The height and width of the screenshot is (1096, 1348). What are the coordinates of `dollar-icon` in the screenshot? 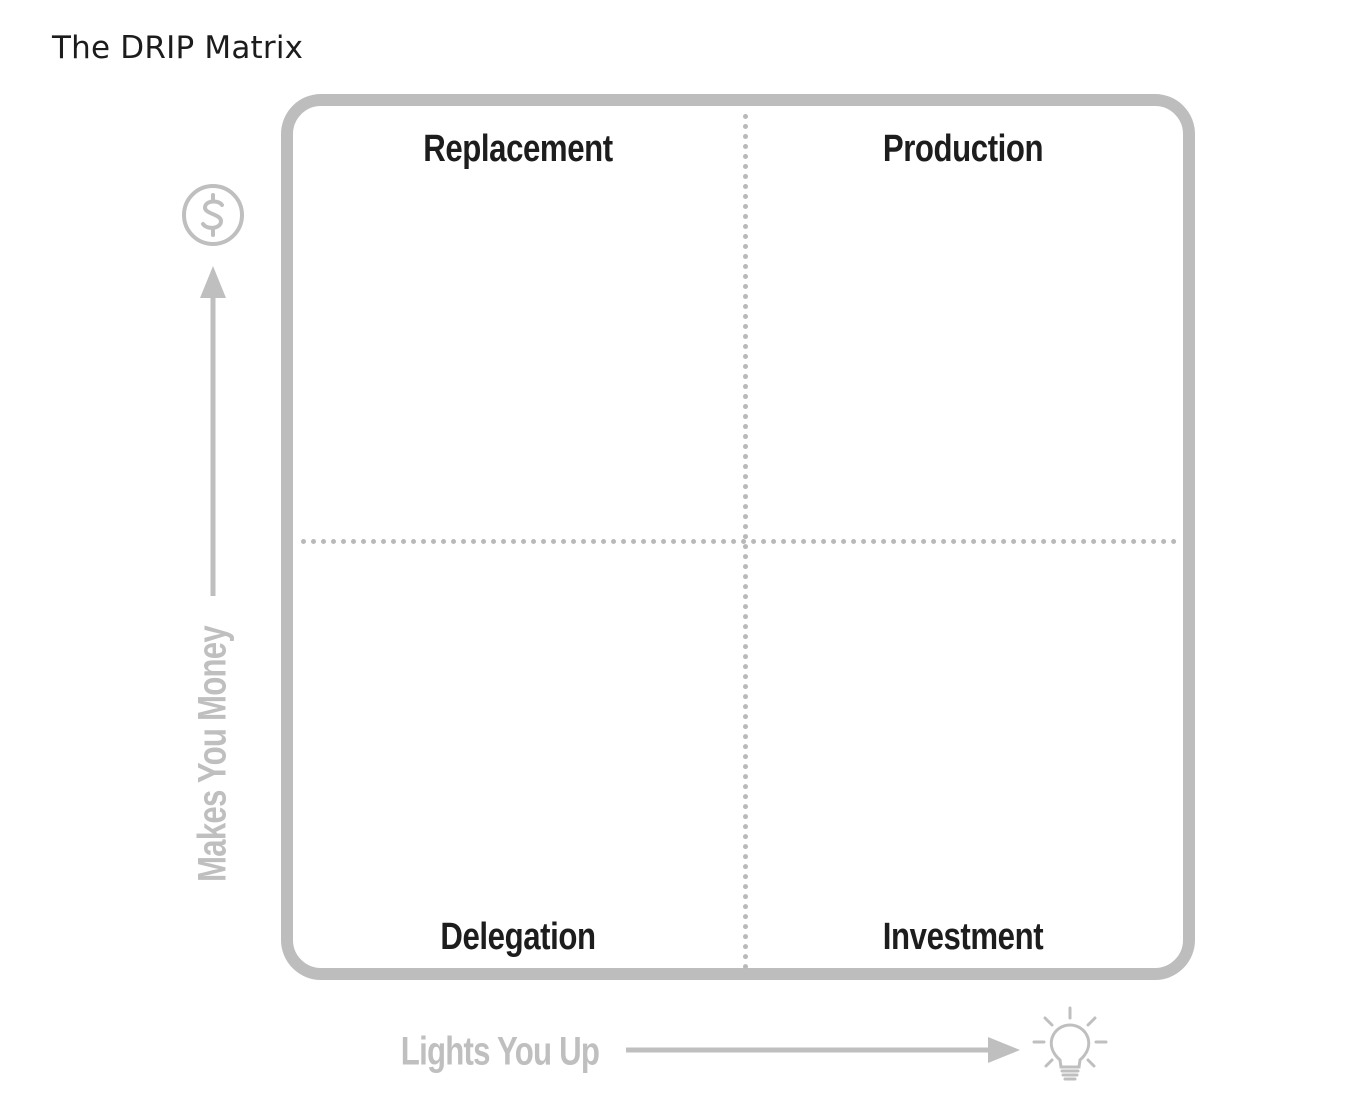 It's located at (213, 215).